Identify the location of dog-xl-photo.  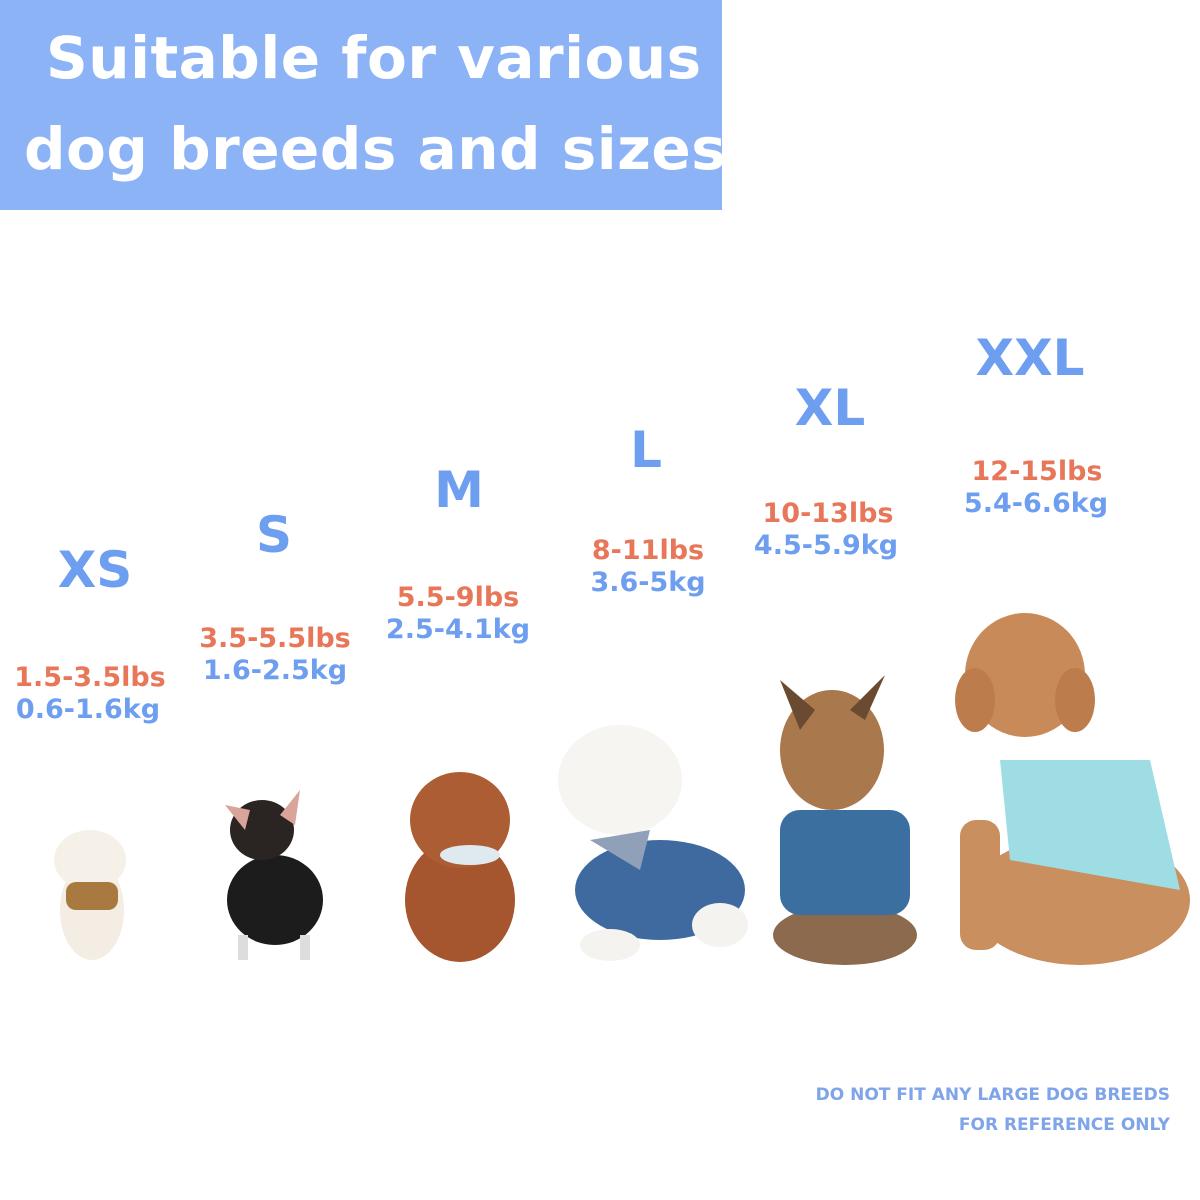
(845, 820).